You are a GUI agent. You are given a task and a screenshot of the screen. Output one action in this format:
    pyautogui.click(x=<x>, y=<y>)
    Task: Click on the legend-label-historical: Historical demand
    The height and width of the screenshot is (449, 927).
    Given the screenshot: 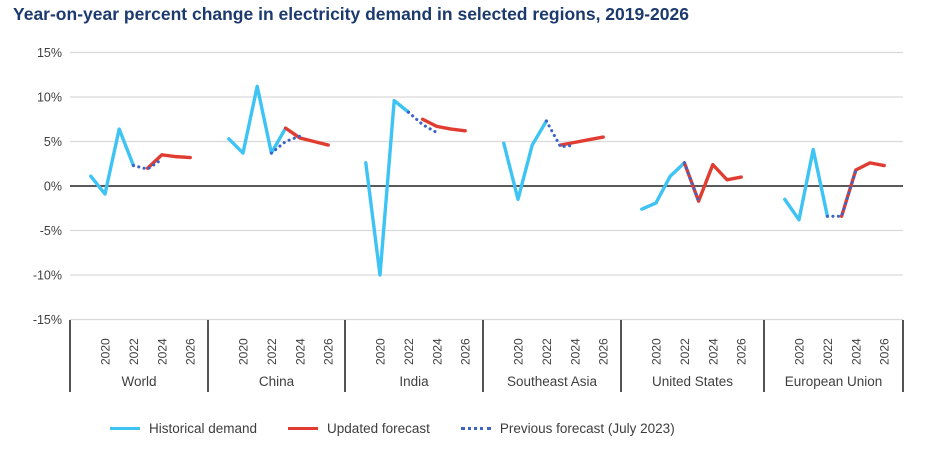 What is the action you would take?
    pyautogui.click(x=203, y=428)
    